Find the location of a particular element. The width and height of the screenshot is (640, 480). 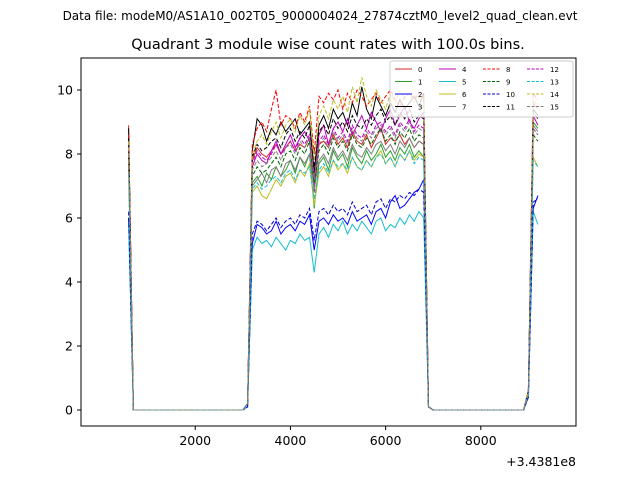

legend-label-9: 9 is located at coordinates (508, 83).